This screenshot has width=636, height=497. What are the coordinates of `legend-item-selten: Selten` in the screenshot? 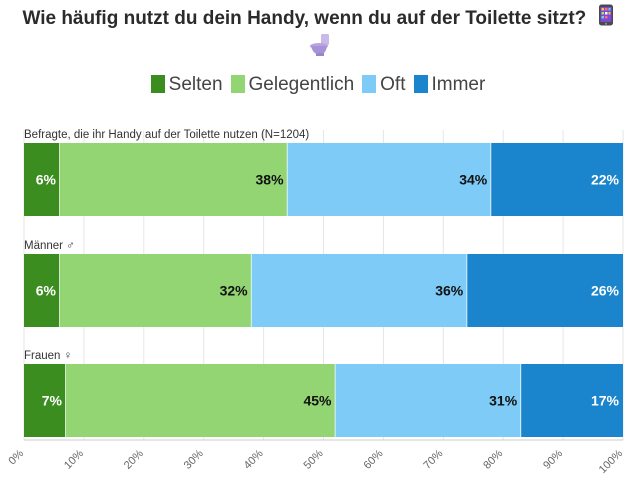 It's located at (186, 85).